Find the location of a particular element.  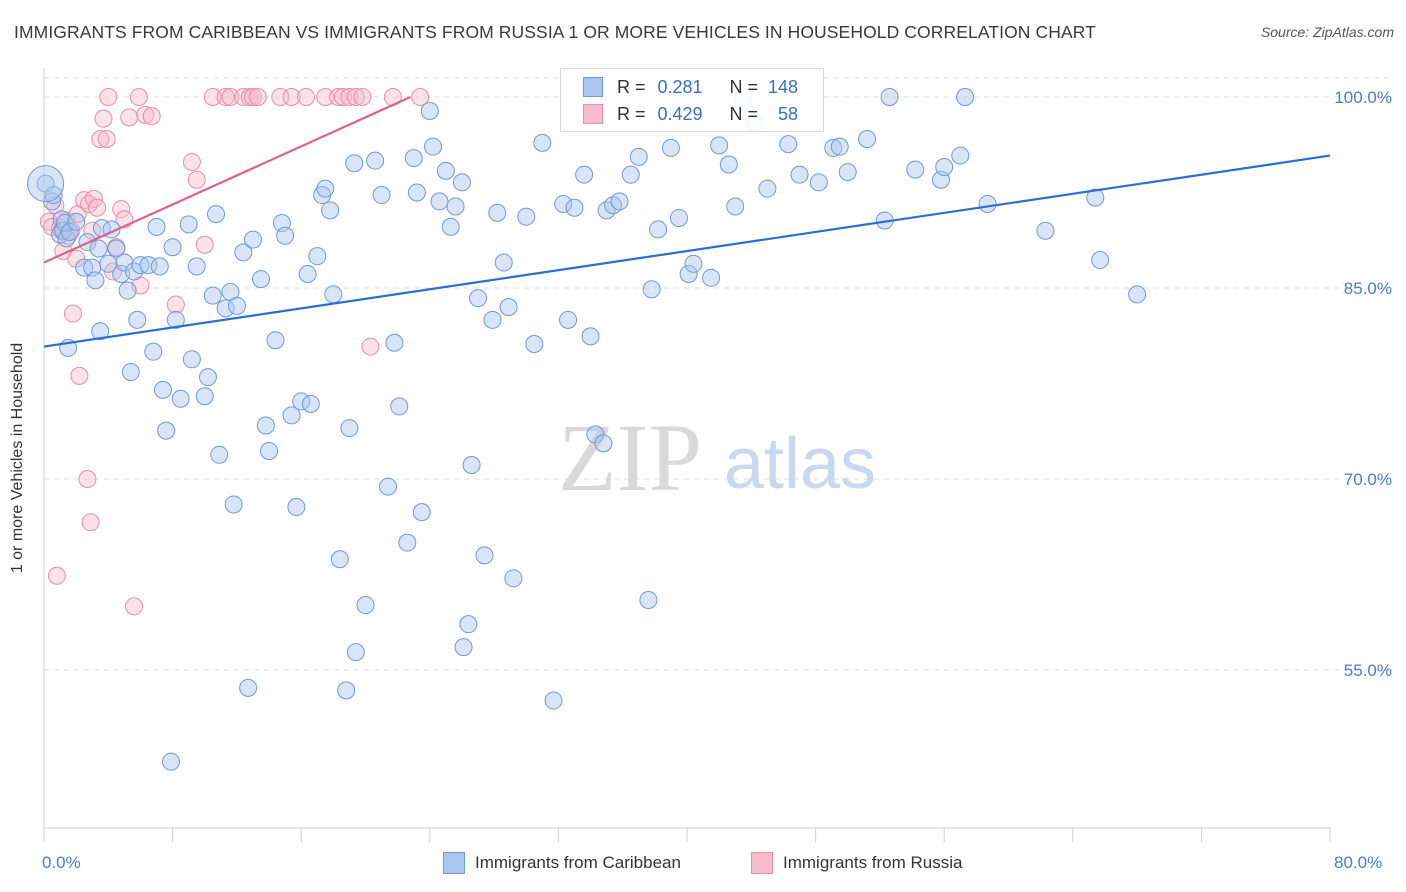

stats-row-russia: R = 0.429 N = 58 is located at coordinates (690, 114).